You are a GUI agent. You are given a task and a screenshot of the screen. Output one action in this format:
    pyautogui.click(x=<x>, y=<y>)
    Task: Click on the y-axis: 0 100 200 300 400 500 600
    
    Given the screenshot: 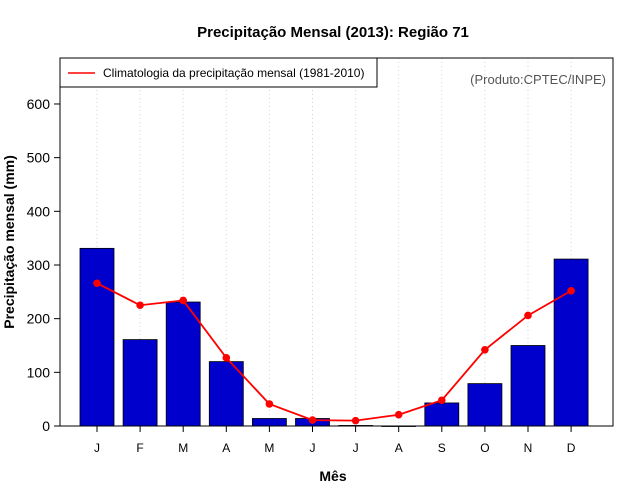 What is the action you would take?
    pyautogui.click(x=43, y=265)
    